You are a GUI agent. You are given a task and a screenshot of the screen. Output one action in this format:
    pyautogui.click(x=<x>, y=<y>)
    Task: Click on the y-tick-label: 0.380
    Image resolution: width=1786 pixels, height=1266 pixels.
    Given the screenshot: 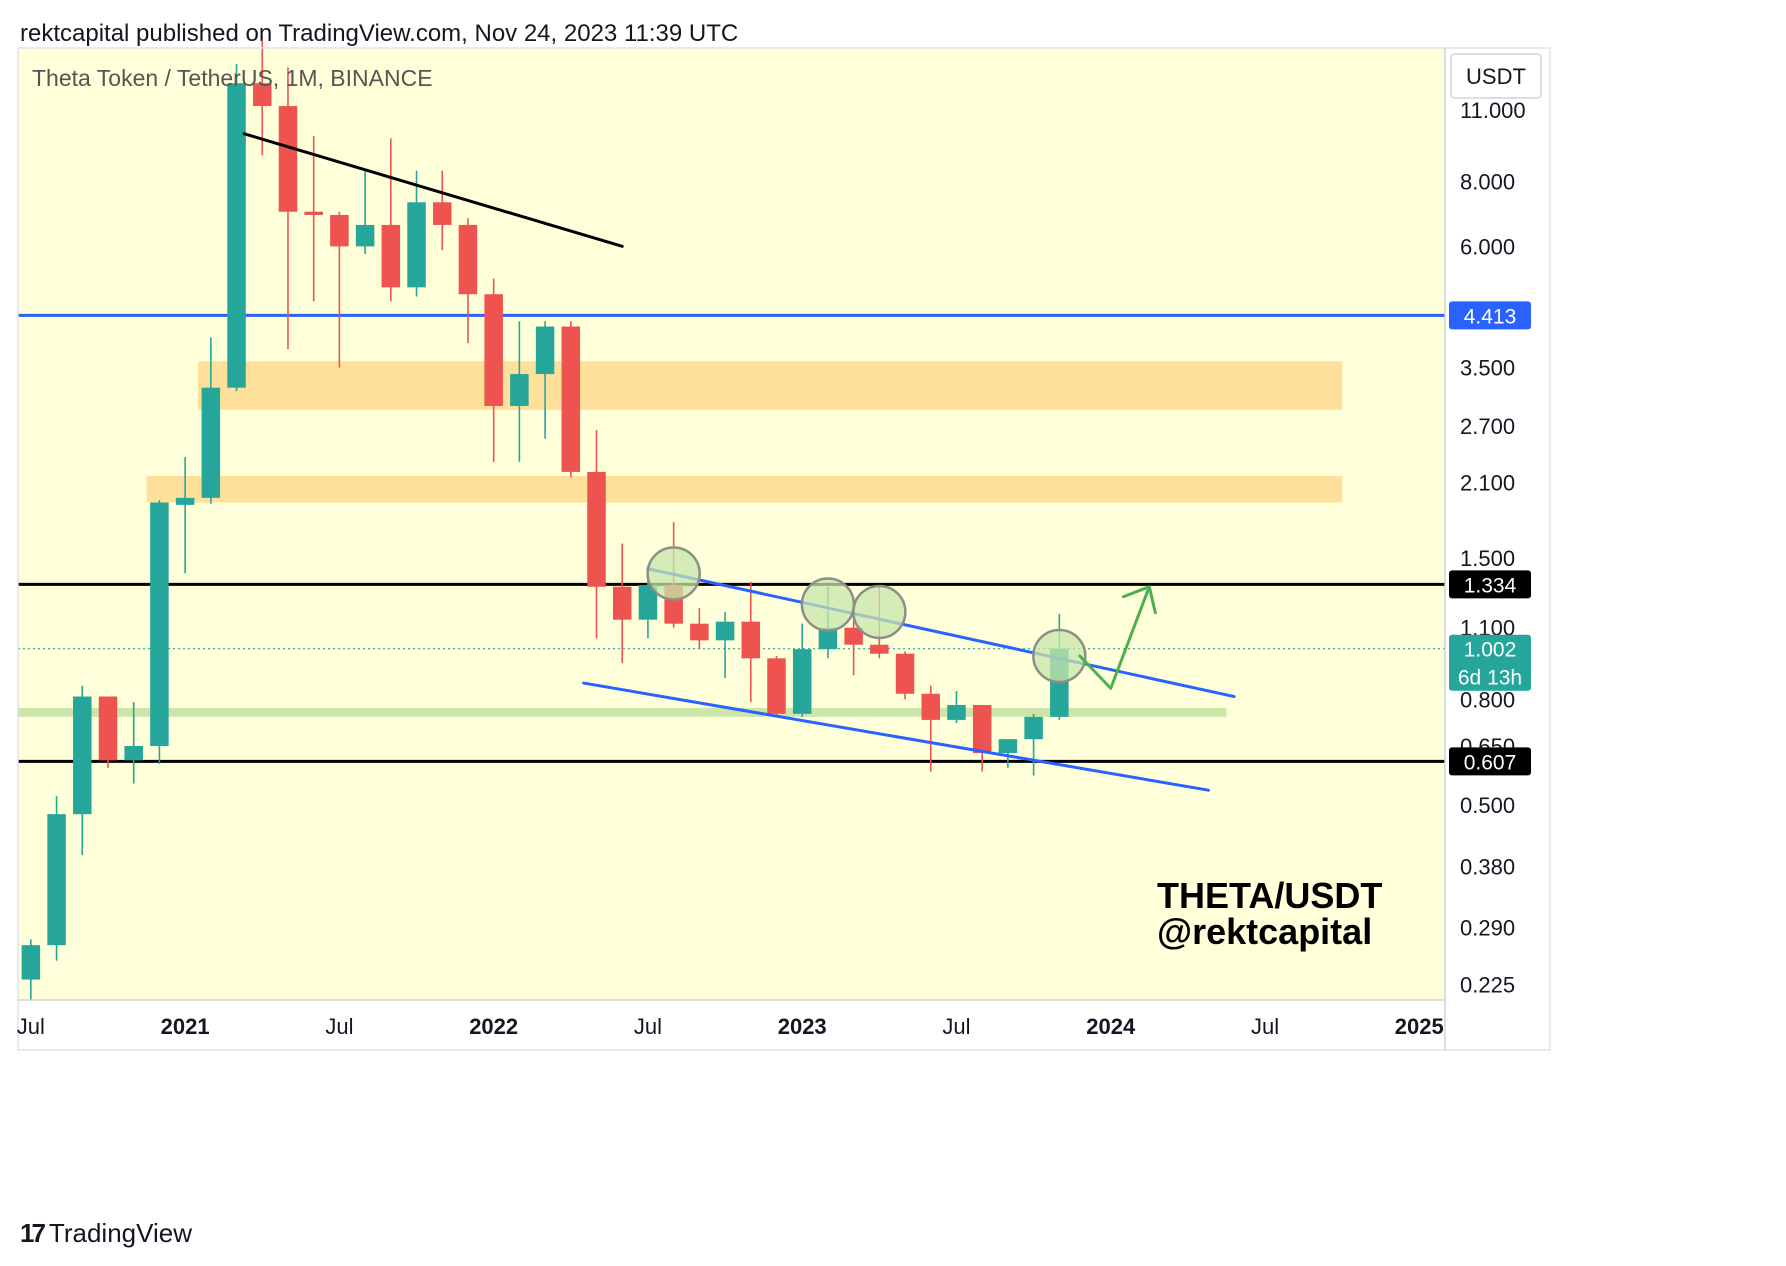 What is the action you would take?
    pyautogui.click(x=1487, y=867)
    